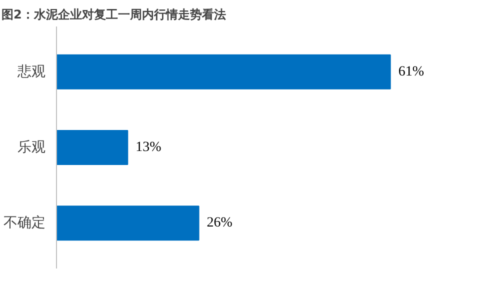 The image size is (500, 298). What do you see at coordinates (149, 147) in the screenshot?
I see `data-label: 13%` at bounding box center [149, 147].